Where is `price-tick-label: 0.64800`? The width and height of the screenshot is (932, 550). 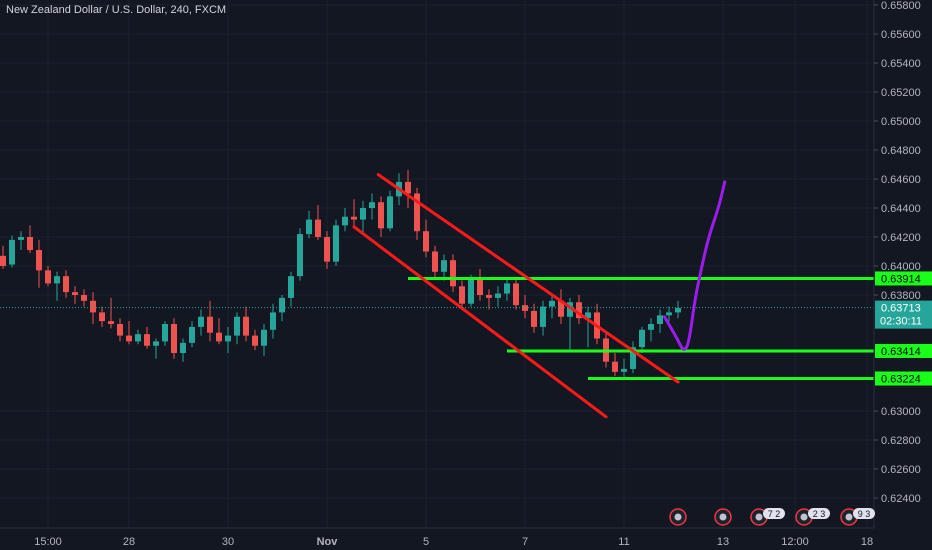 price-tick-label: 0.64800 is located at coordinates (901, 151).